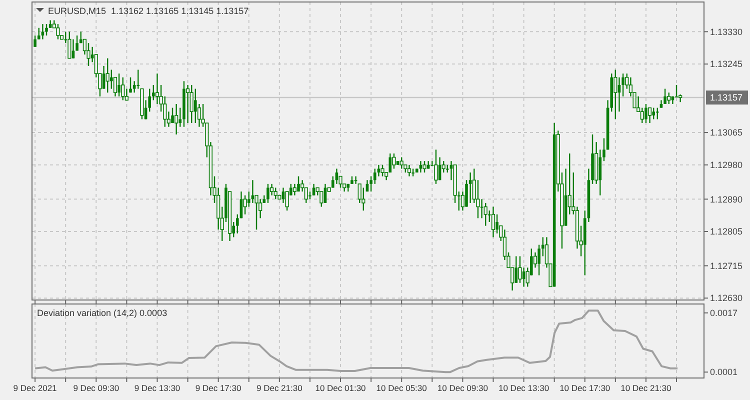 The height and width of the screenshot is (400, 750). I want to click on chart-title: Deviation variation (14,2) 0.0003, so click(102, 313).